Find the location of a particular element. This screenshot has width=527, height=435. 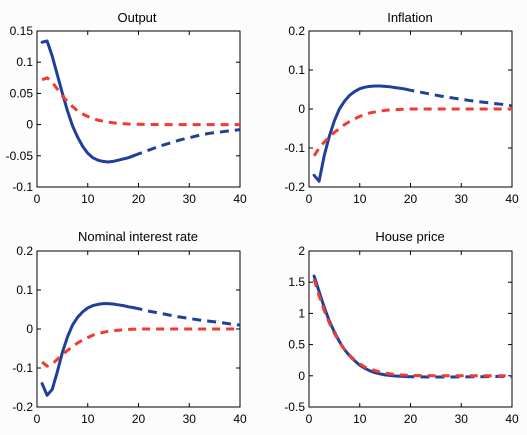

house-price-xtick-label: 20 is located at coordinates (411, 419).